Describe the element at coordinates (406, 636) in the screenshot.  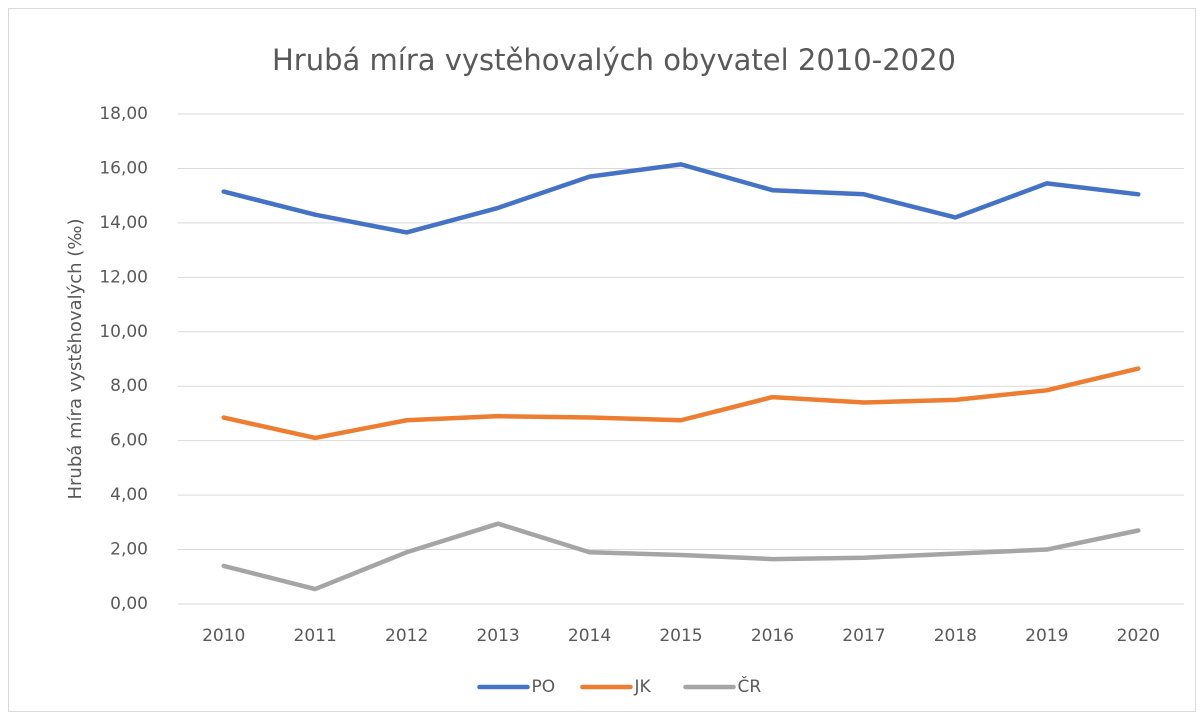
I see `x-tick-label: 2012` at that location.